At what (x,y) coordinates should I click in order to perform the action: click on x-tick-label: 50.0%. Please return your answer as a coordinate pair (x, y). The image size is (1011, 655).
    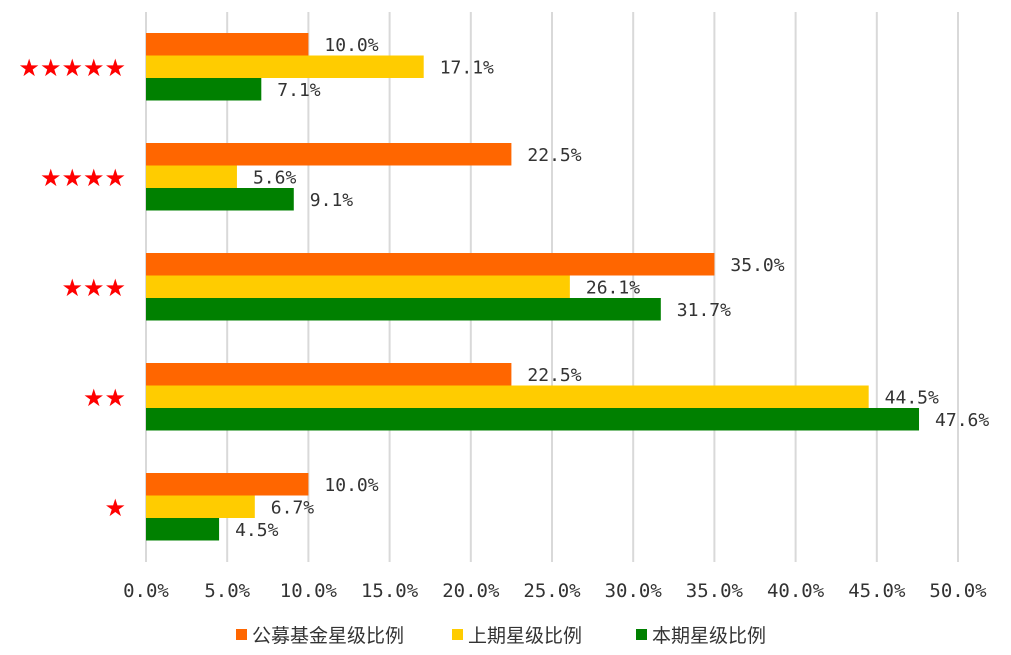
    Looking at the image, I should click on (958, 591).